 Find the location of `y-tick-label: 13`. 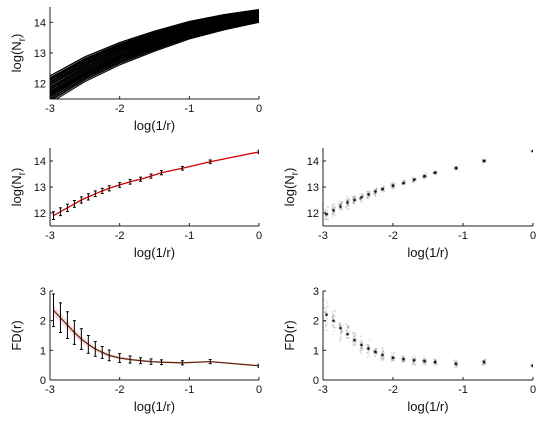

y-tick-label: 13 is located at coordinates (313, 188).